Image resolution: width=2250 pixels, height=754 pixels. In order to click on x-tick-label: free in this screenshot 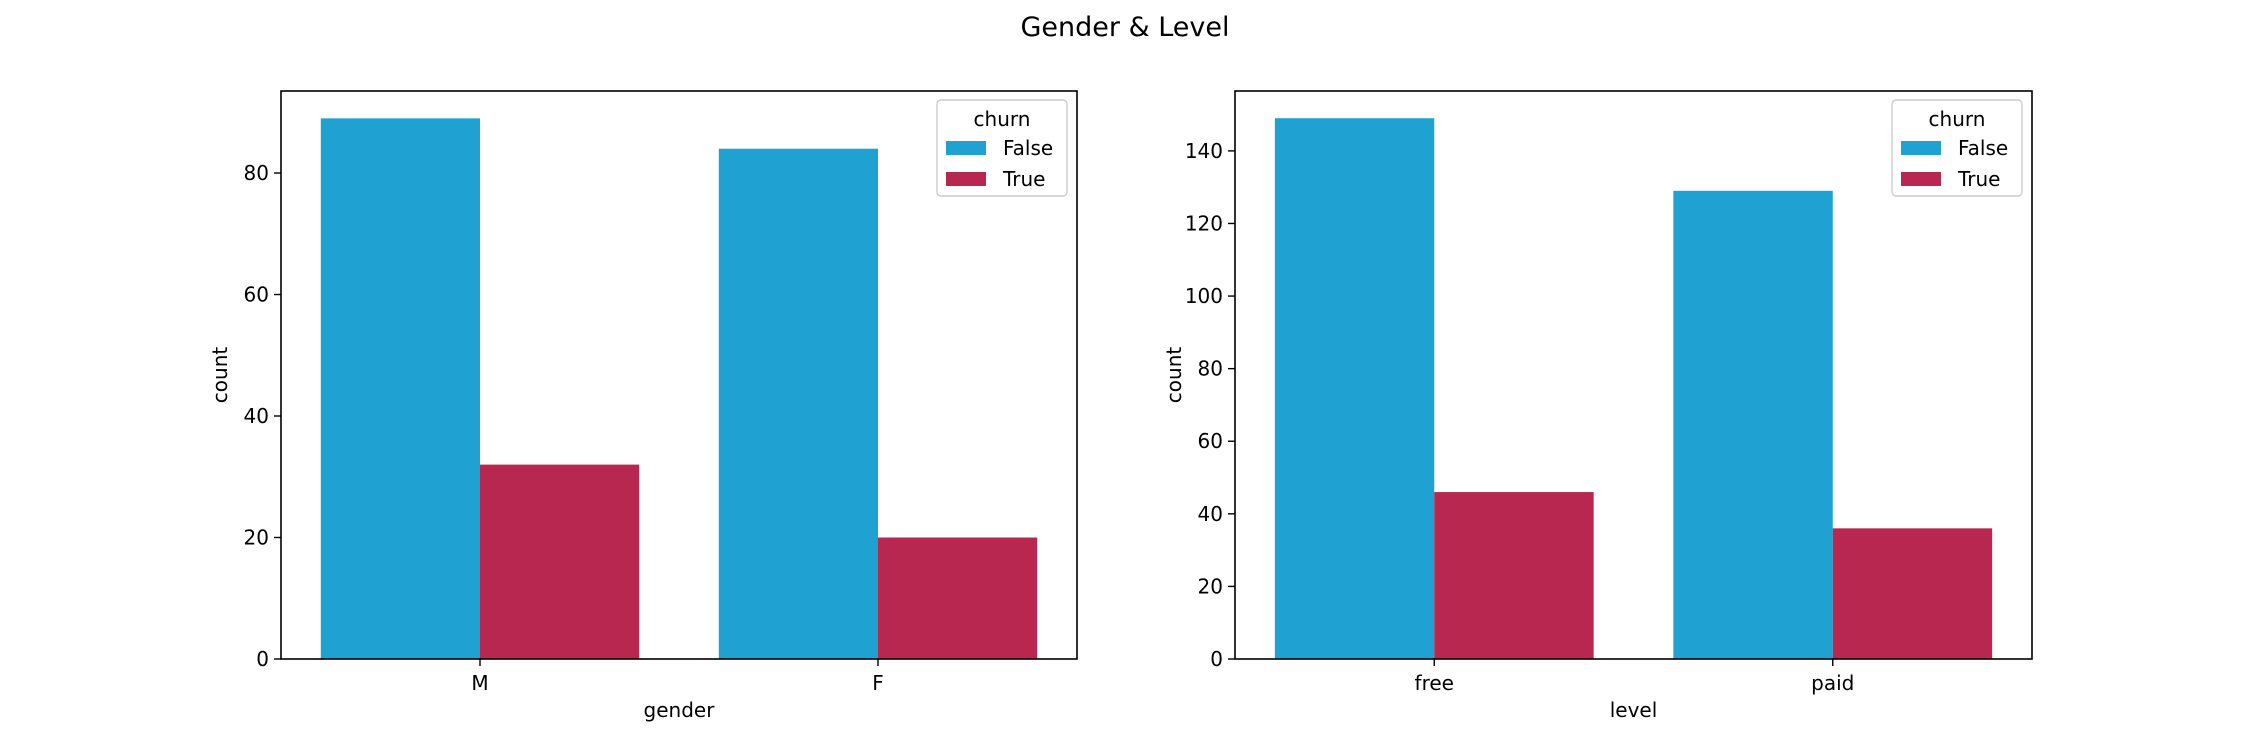, I will do `click(1434, 683)`.